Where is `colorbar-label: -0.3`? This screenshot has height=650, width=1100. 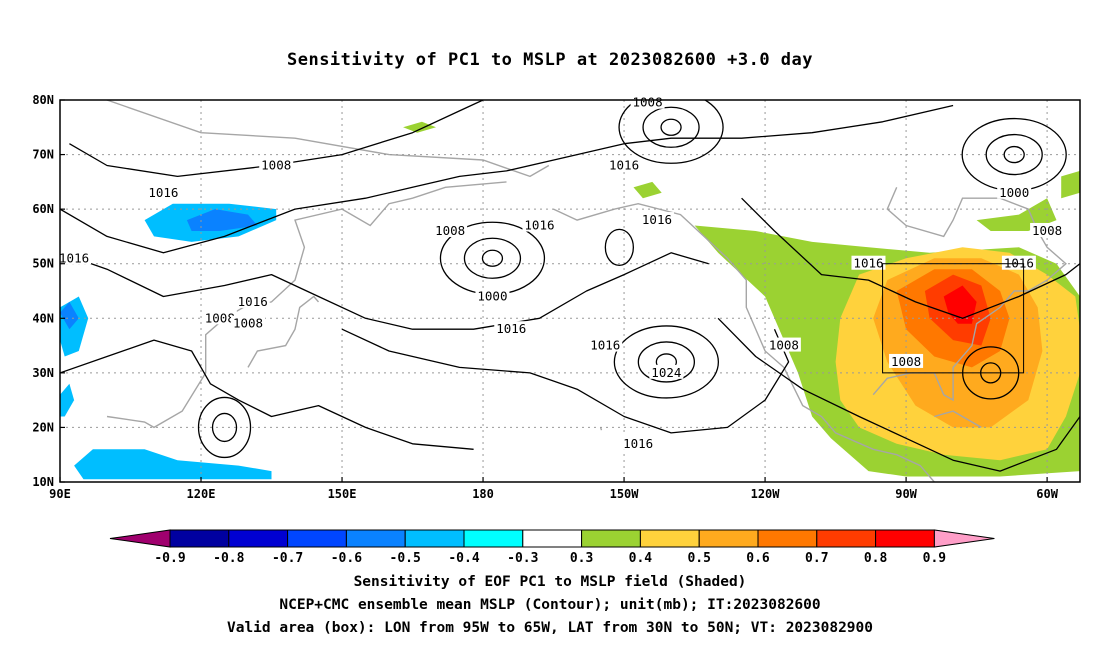 colorbar-label: -0.3 is located at coordinates (522, 558).